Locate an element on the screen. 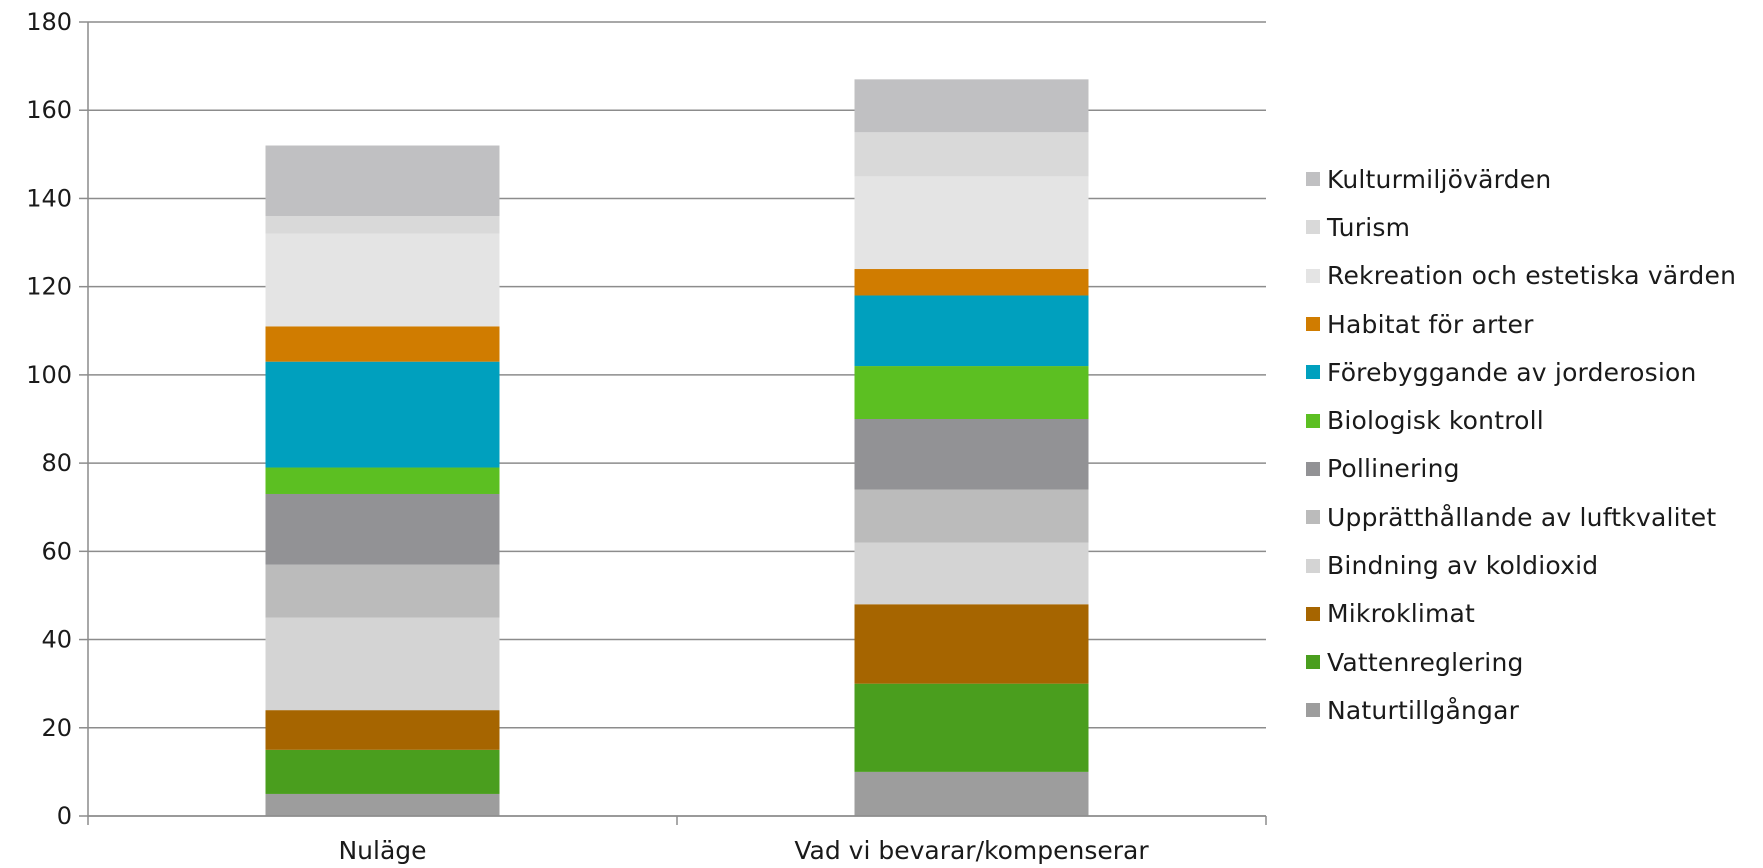 This screenshot has width=1763, height=868. y-tick-label: 60 is located at coordinates (56, 551).